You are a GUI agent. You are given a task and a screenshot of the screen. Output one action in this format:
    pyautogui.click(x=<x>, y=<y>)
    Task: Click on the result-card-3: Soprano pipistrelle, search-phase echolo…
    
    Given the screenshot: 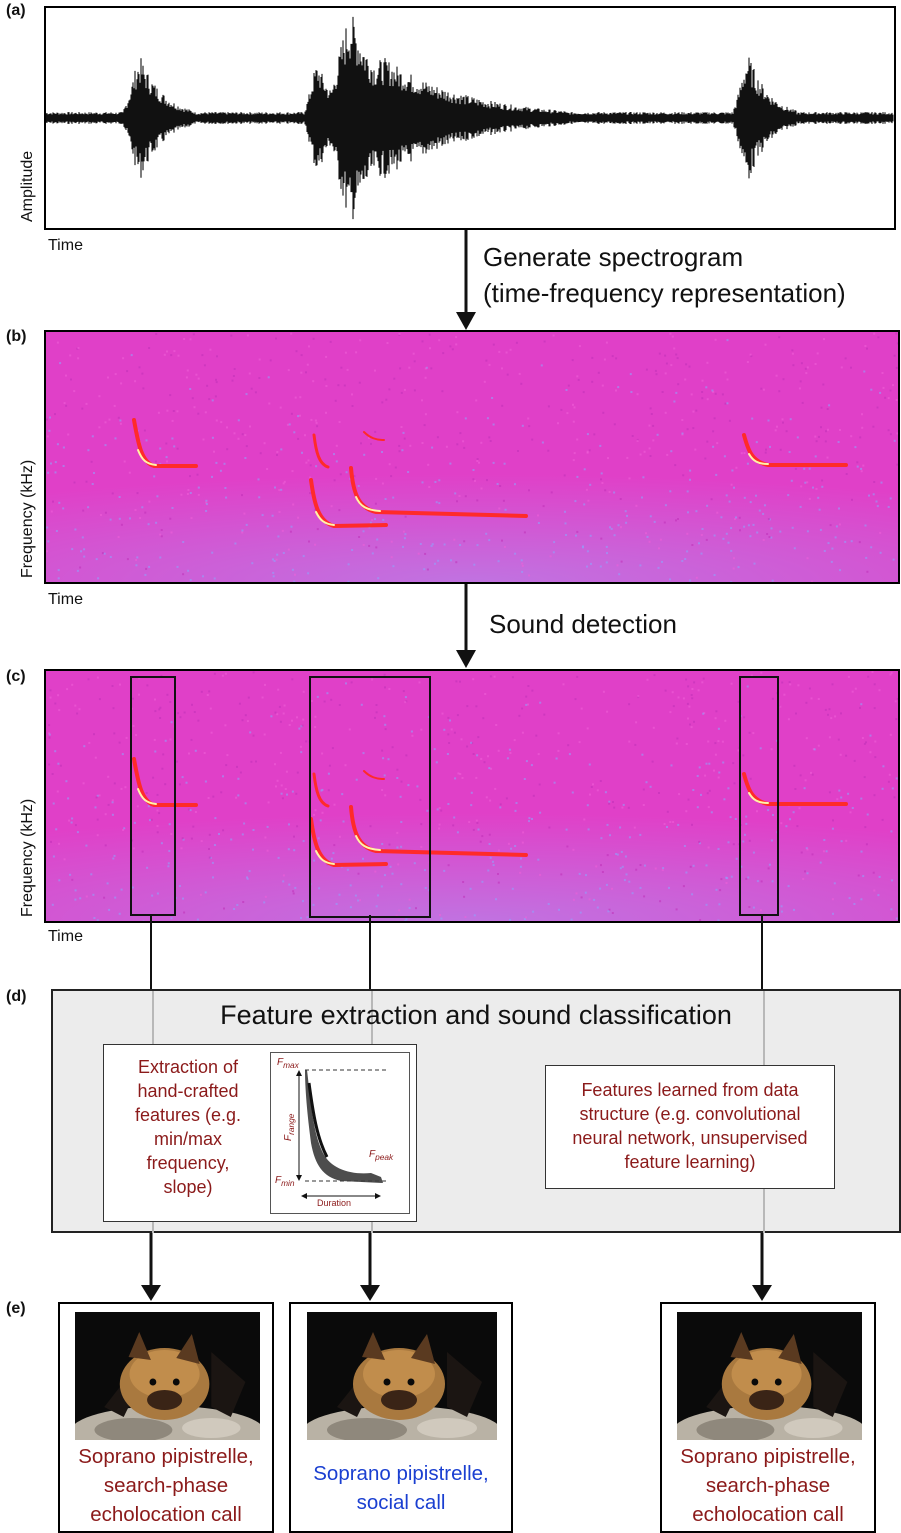 What is the action you would take?
    pyautogui.click(x=768, y=1417)
    